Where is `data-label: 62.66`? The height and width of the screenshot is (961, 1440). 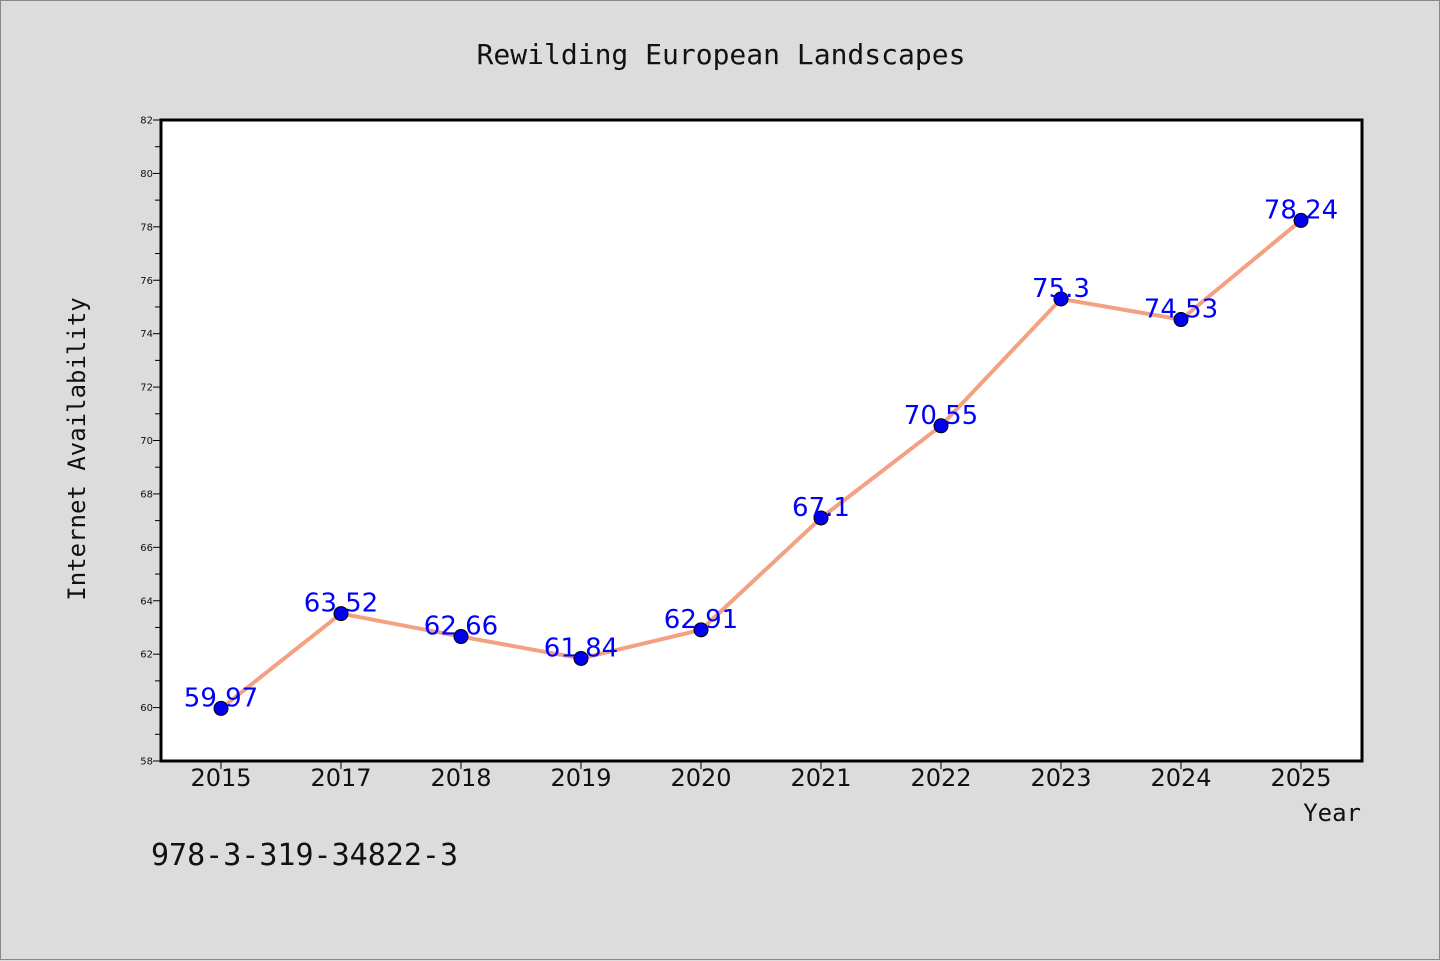
data-label: 62.66 is located at coordinates (461, 627).